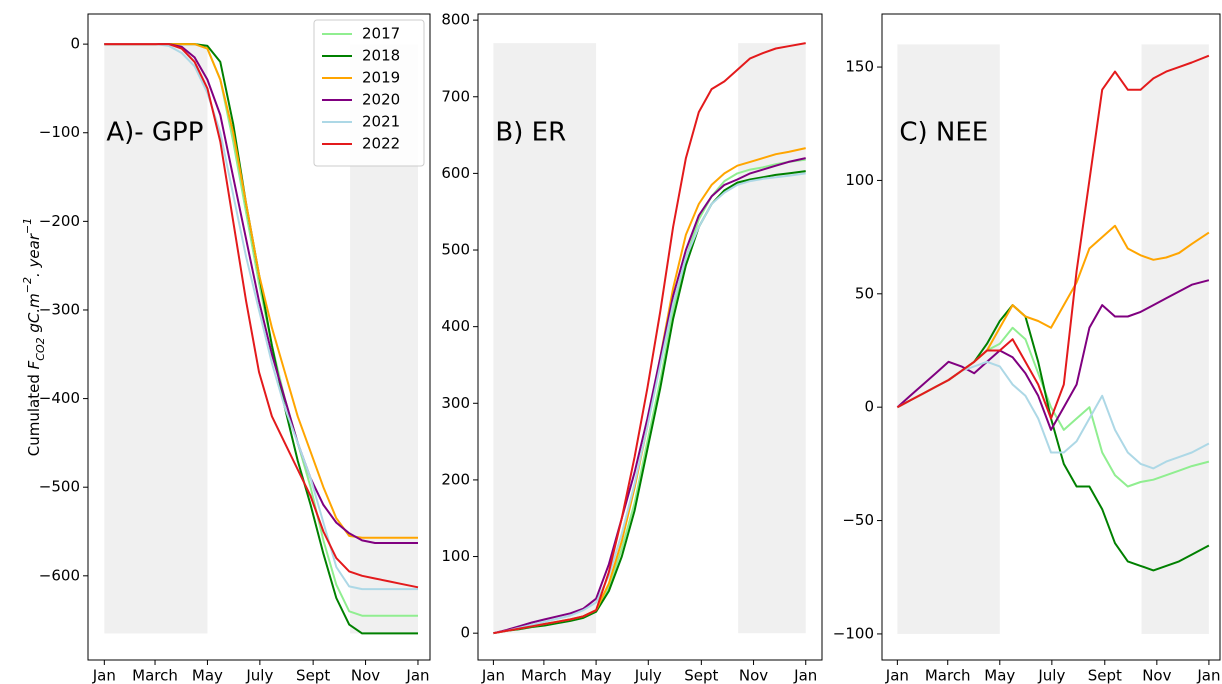 Image resolution: width=1222 pixels, height=684 pixels. What do you see at coordinates (27, 285) in the screenshot?
I see `y-axis-label-part: −2` at bounding box center [27, 285].